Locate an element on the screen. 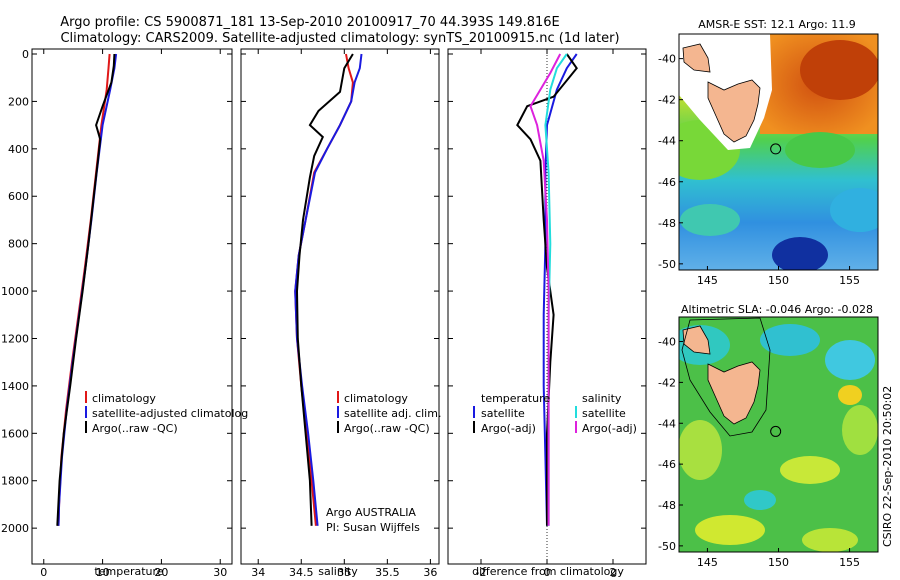 The image size is (900, 580). x-tick-label: 20 is located at coordinates (161, 572).